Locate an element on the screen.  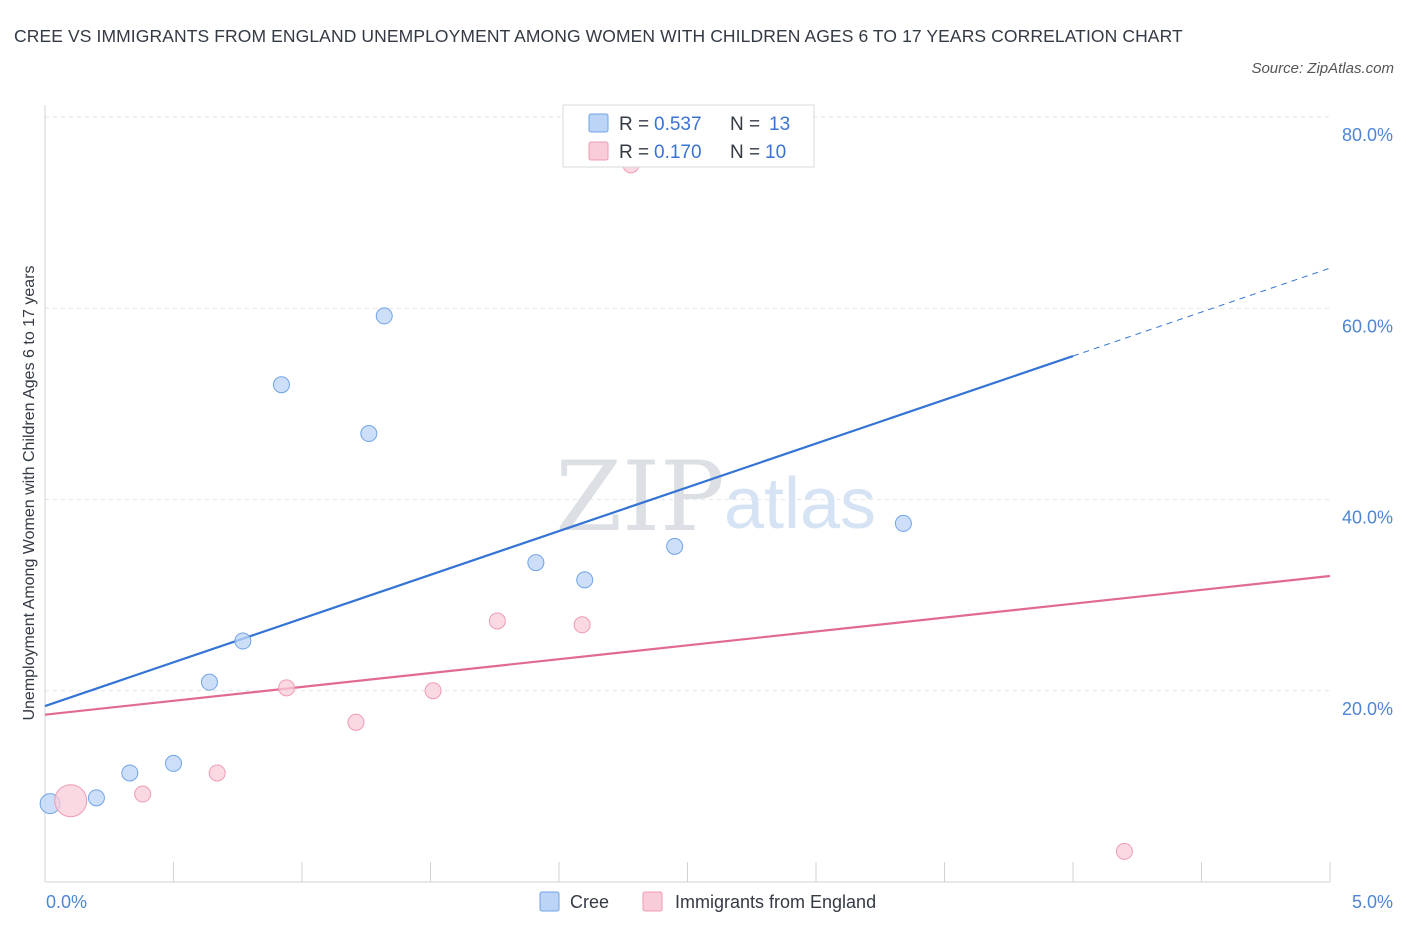
y-tick-label-60: 60.0% is located at coordinates (1367, 326).